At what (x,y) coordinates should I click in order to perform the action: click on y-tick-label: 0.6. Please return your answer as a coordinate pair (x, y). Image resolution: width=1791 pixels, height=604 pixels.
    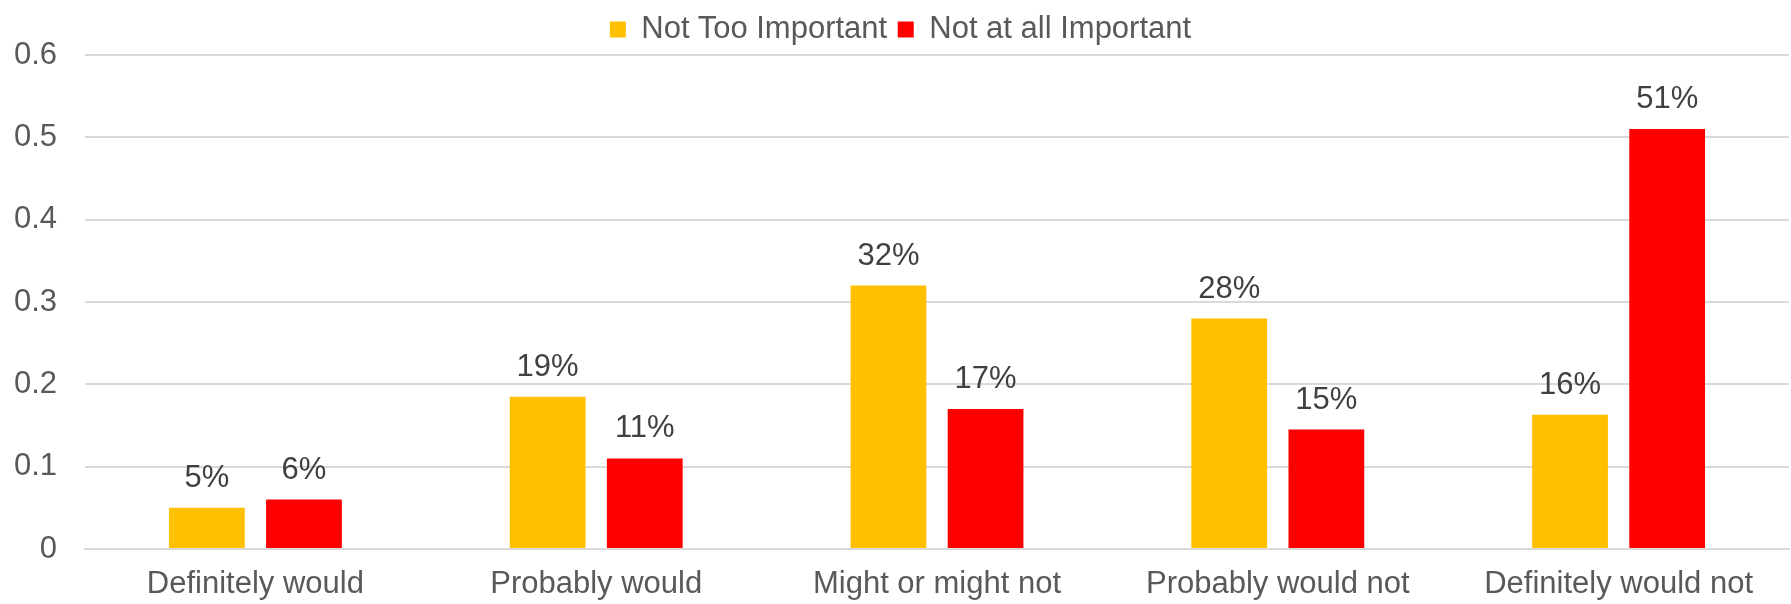
    Looking at the image, I should click on (35, 53).